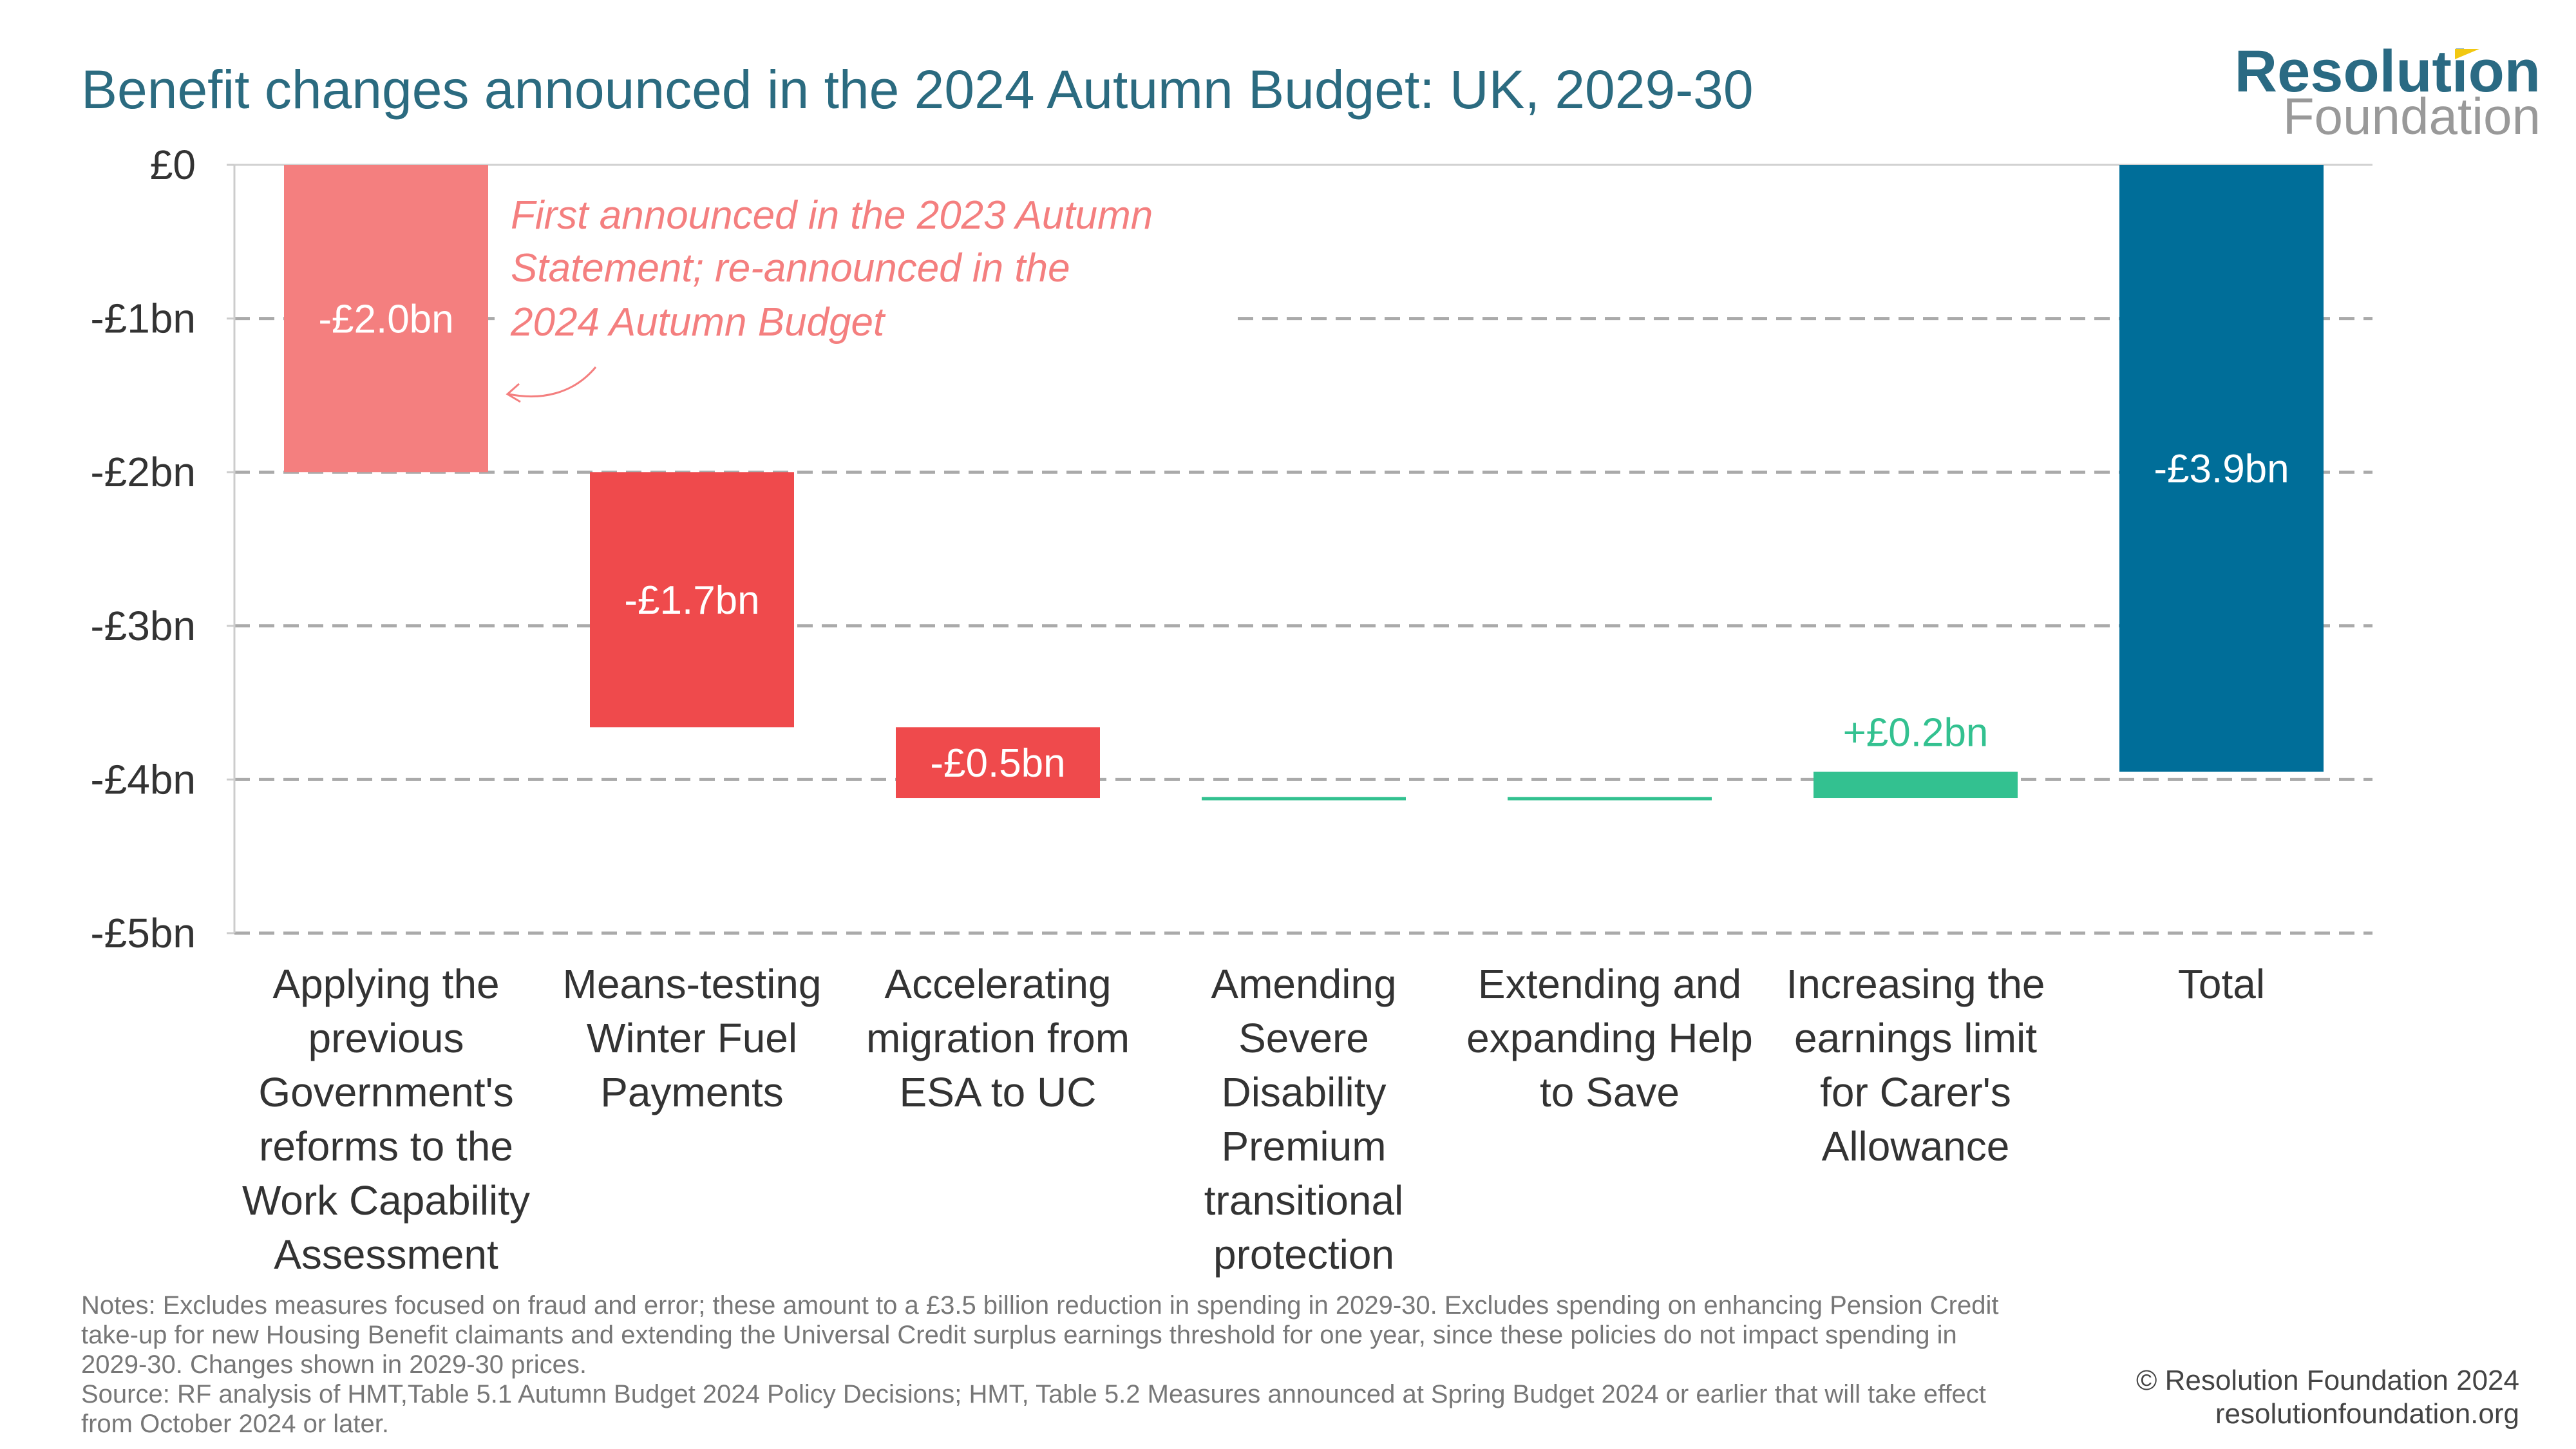  What do you see at coordinates (386, 1038) in the screenshot?
I see `x-category-label: previous` at bounding box center [386, 1038].